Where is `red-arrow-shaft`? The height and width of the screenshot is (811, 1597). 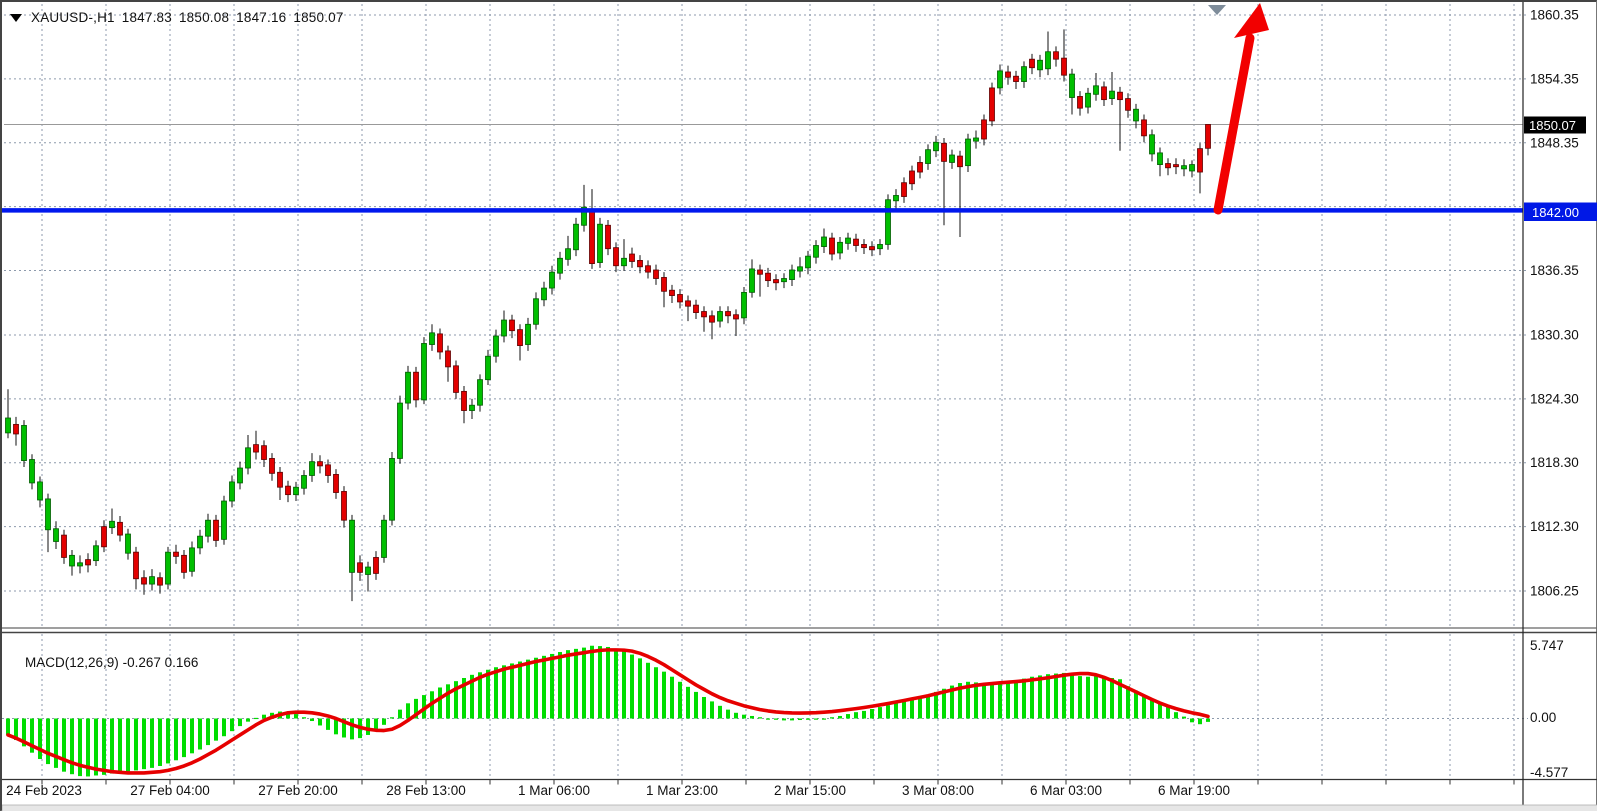
red-arrow-shaft is located at coordinates (1234, 124).